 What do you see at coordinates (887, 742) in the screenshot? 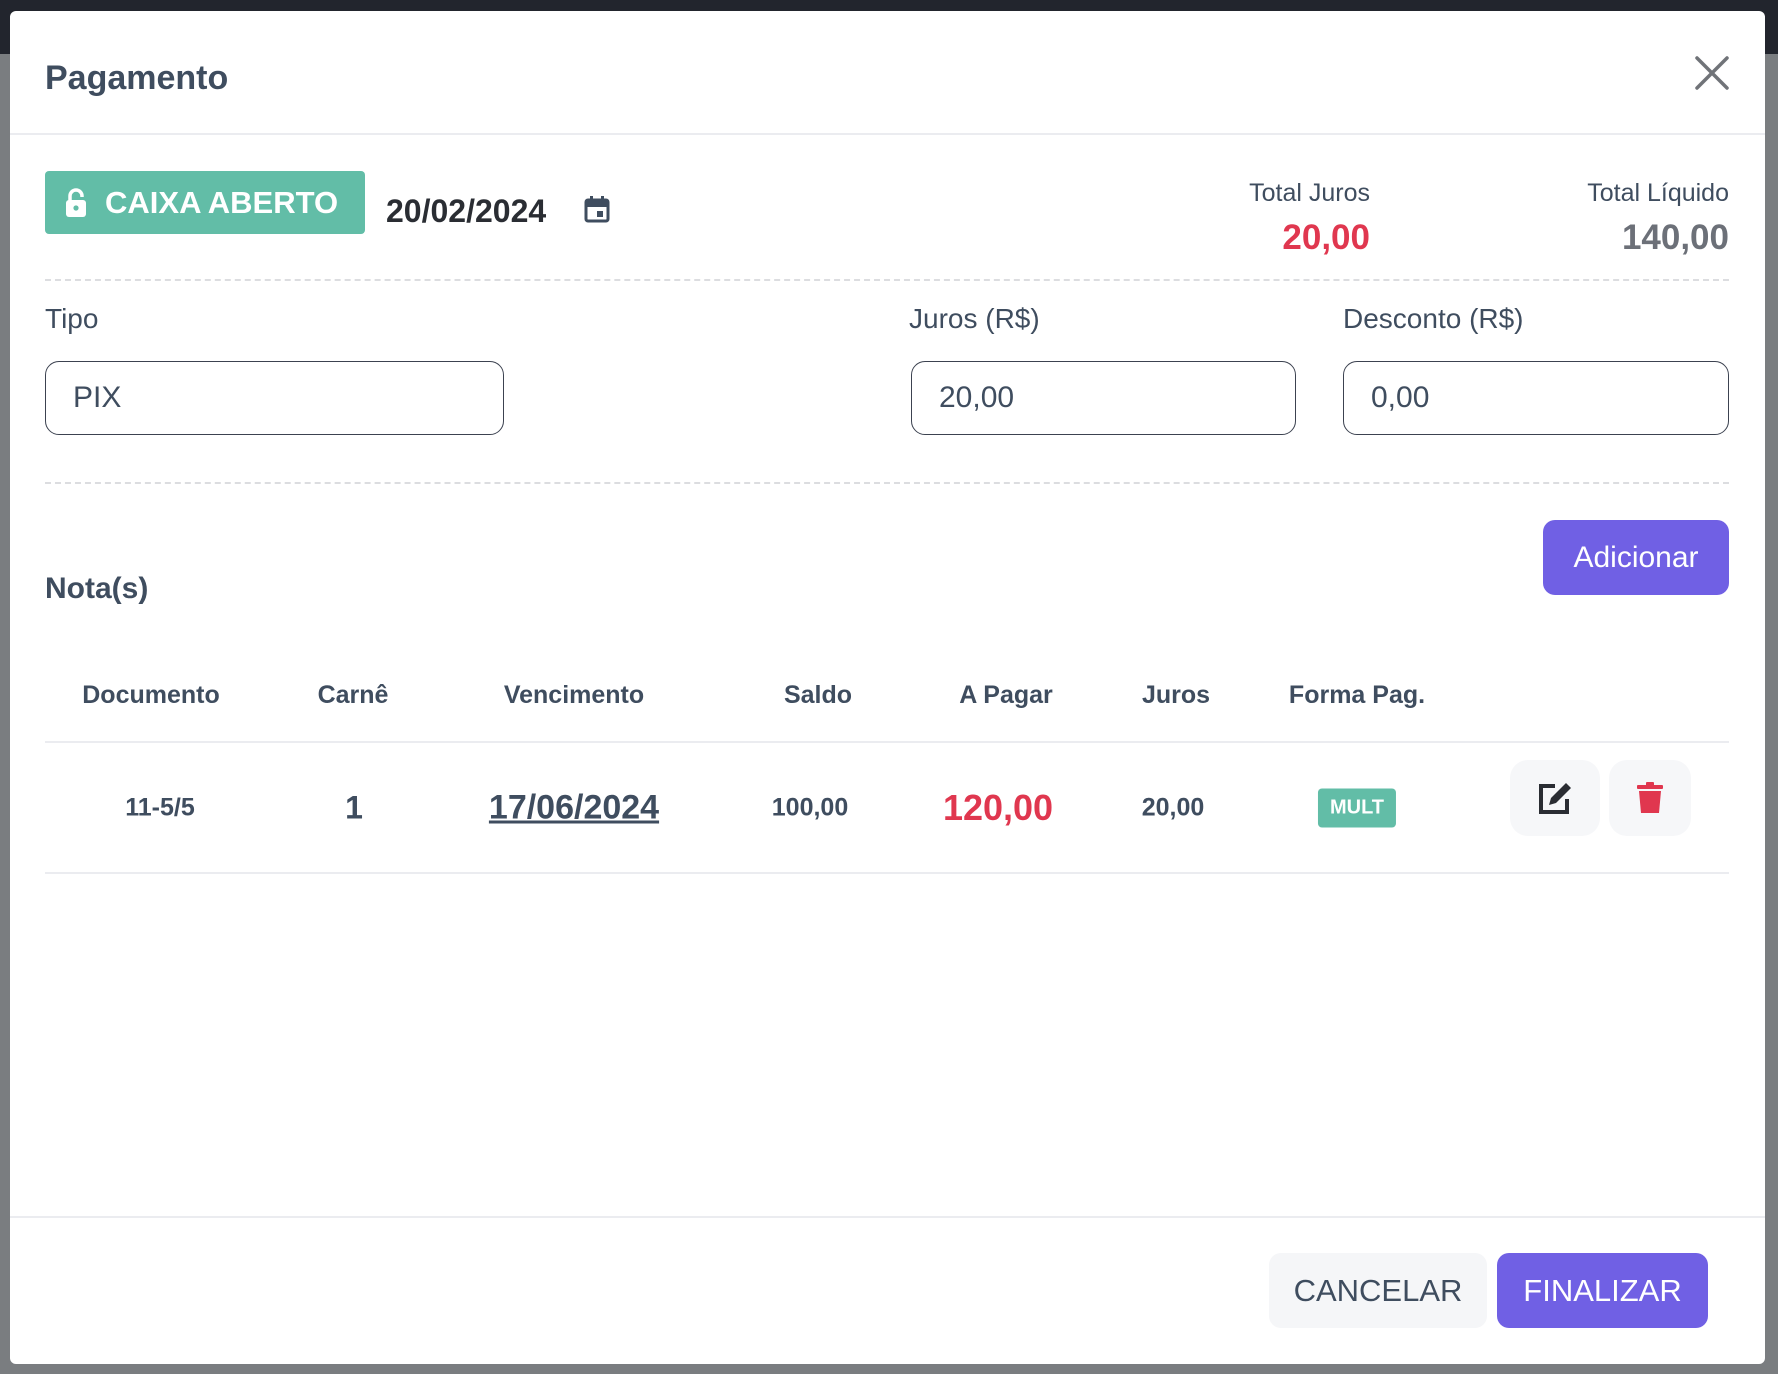
I see `table-header-divider` at bounding box center [887, 742].